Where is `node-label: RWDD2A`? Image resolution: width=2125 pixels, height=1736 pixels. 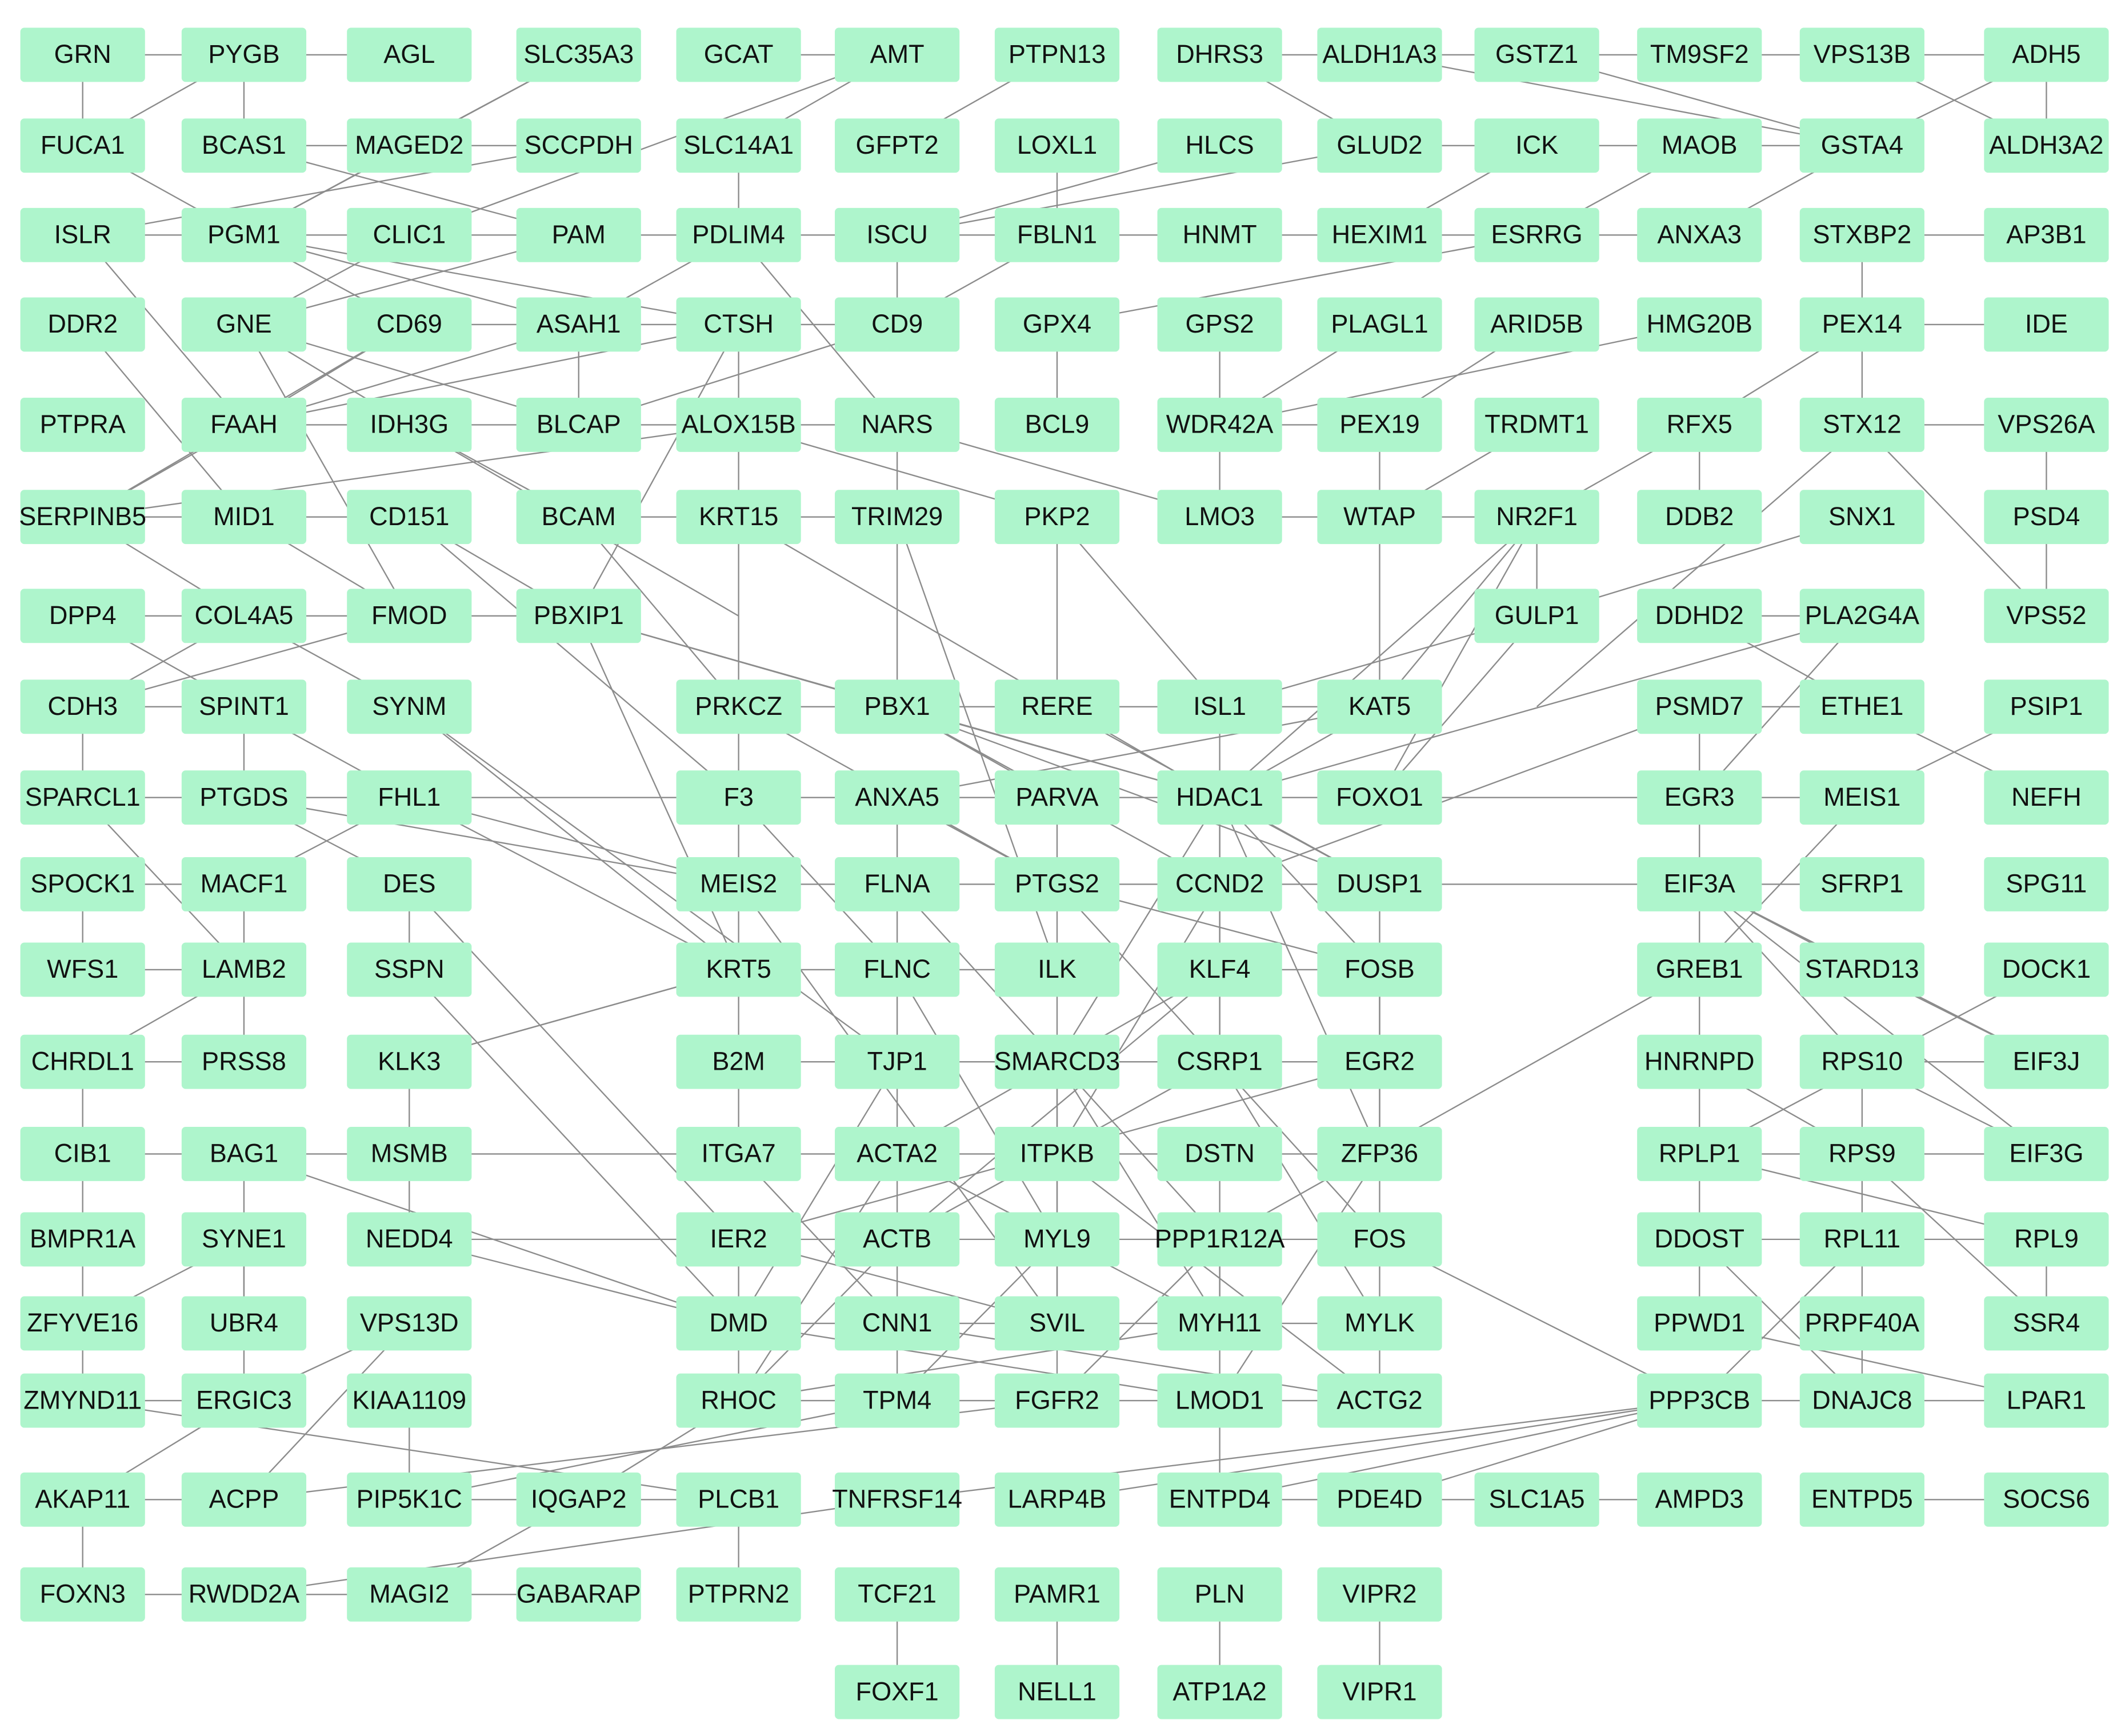
node-label: RWDD2A is located at coordinates (244, 1594).